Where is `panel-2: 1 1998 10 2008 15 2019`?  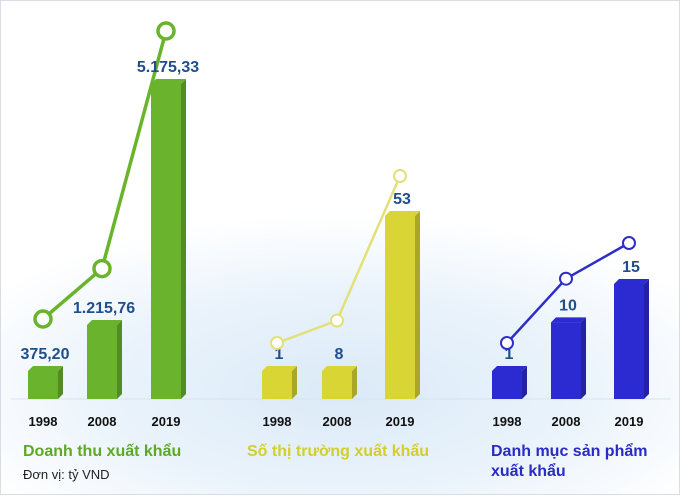 panel-2: 1 1998 10 2008 15 2019 is located at coordinates (570, 332).